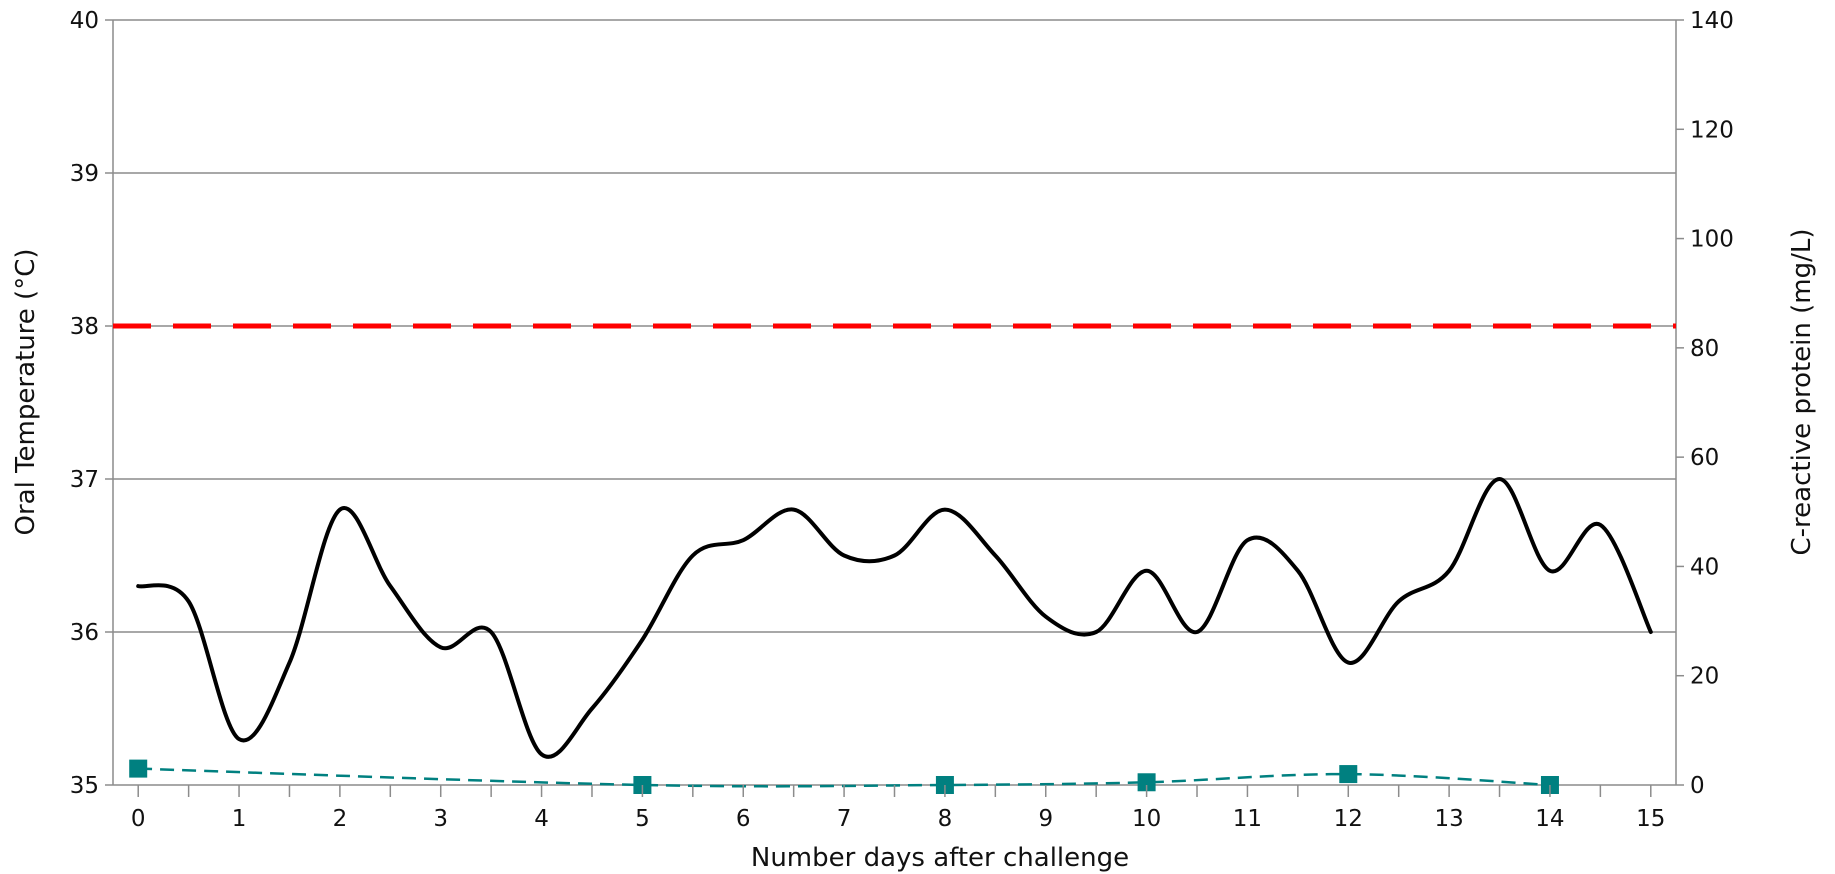 The image size is (1835, 874). Describe the element at coordinates (84, 327) in the screenshot. I see `left-y-tick-label: 38` at that location.